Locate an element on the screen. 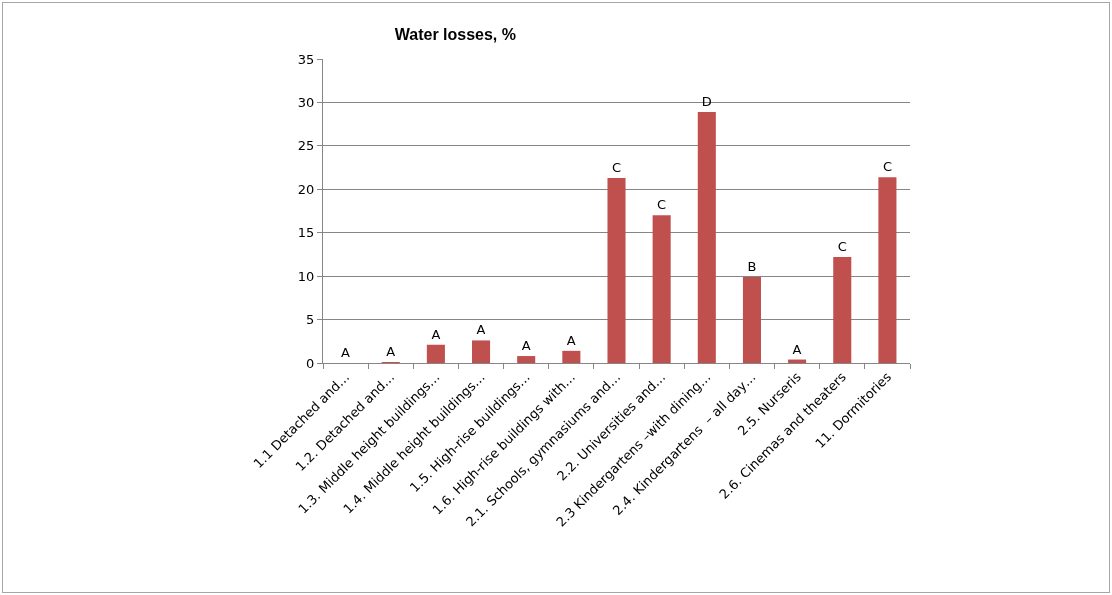 The width and height of the screenshot is (1112, 595). y-tick-label: 30 is located at coordinates (306, 102).